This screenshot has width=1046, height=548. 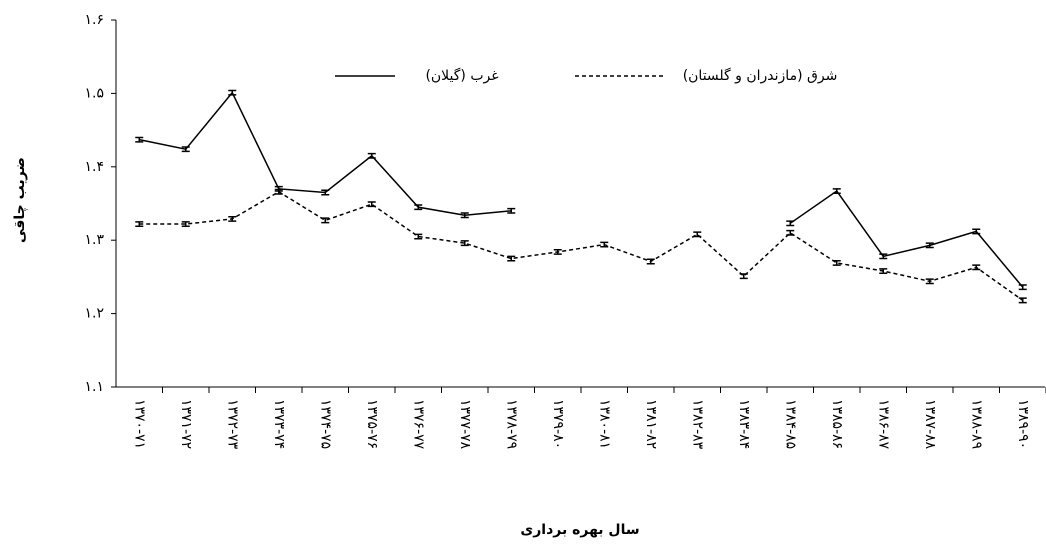 What do you see at coordinates (790, 424) in the screenshot?
I see `x-tick-label: ۱۳۸۴-۸۵` at bounding box center [790, 424].